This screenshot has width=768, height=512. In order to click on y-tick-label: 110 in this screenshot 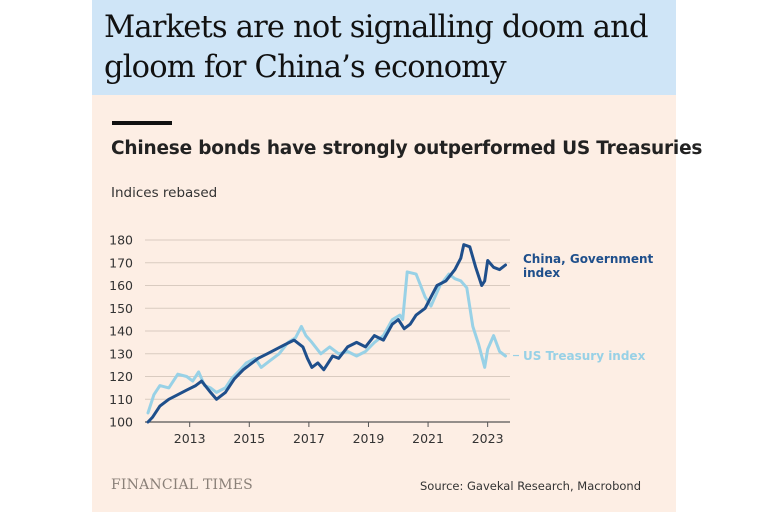, I will do `click(121, 399)`.